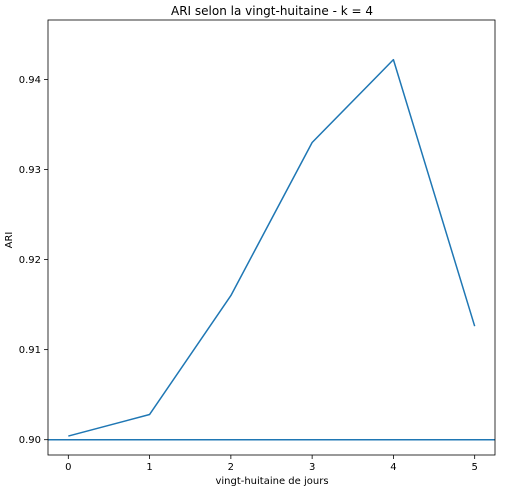  Describe the element at coordinates (271, 481) in the screenshot. I see `x-axis-label: vingt-huitaine de jours` at that location.